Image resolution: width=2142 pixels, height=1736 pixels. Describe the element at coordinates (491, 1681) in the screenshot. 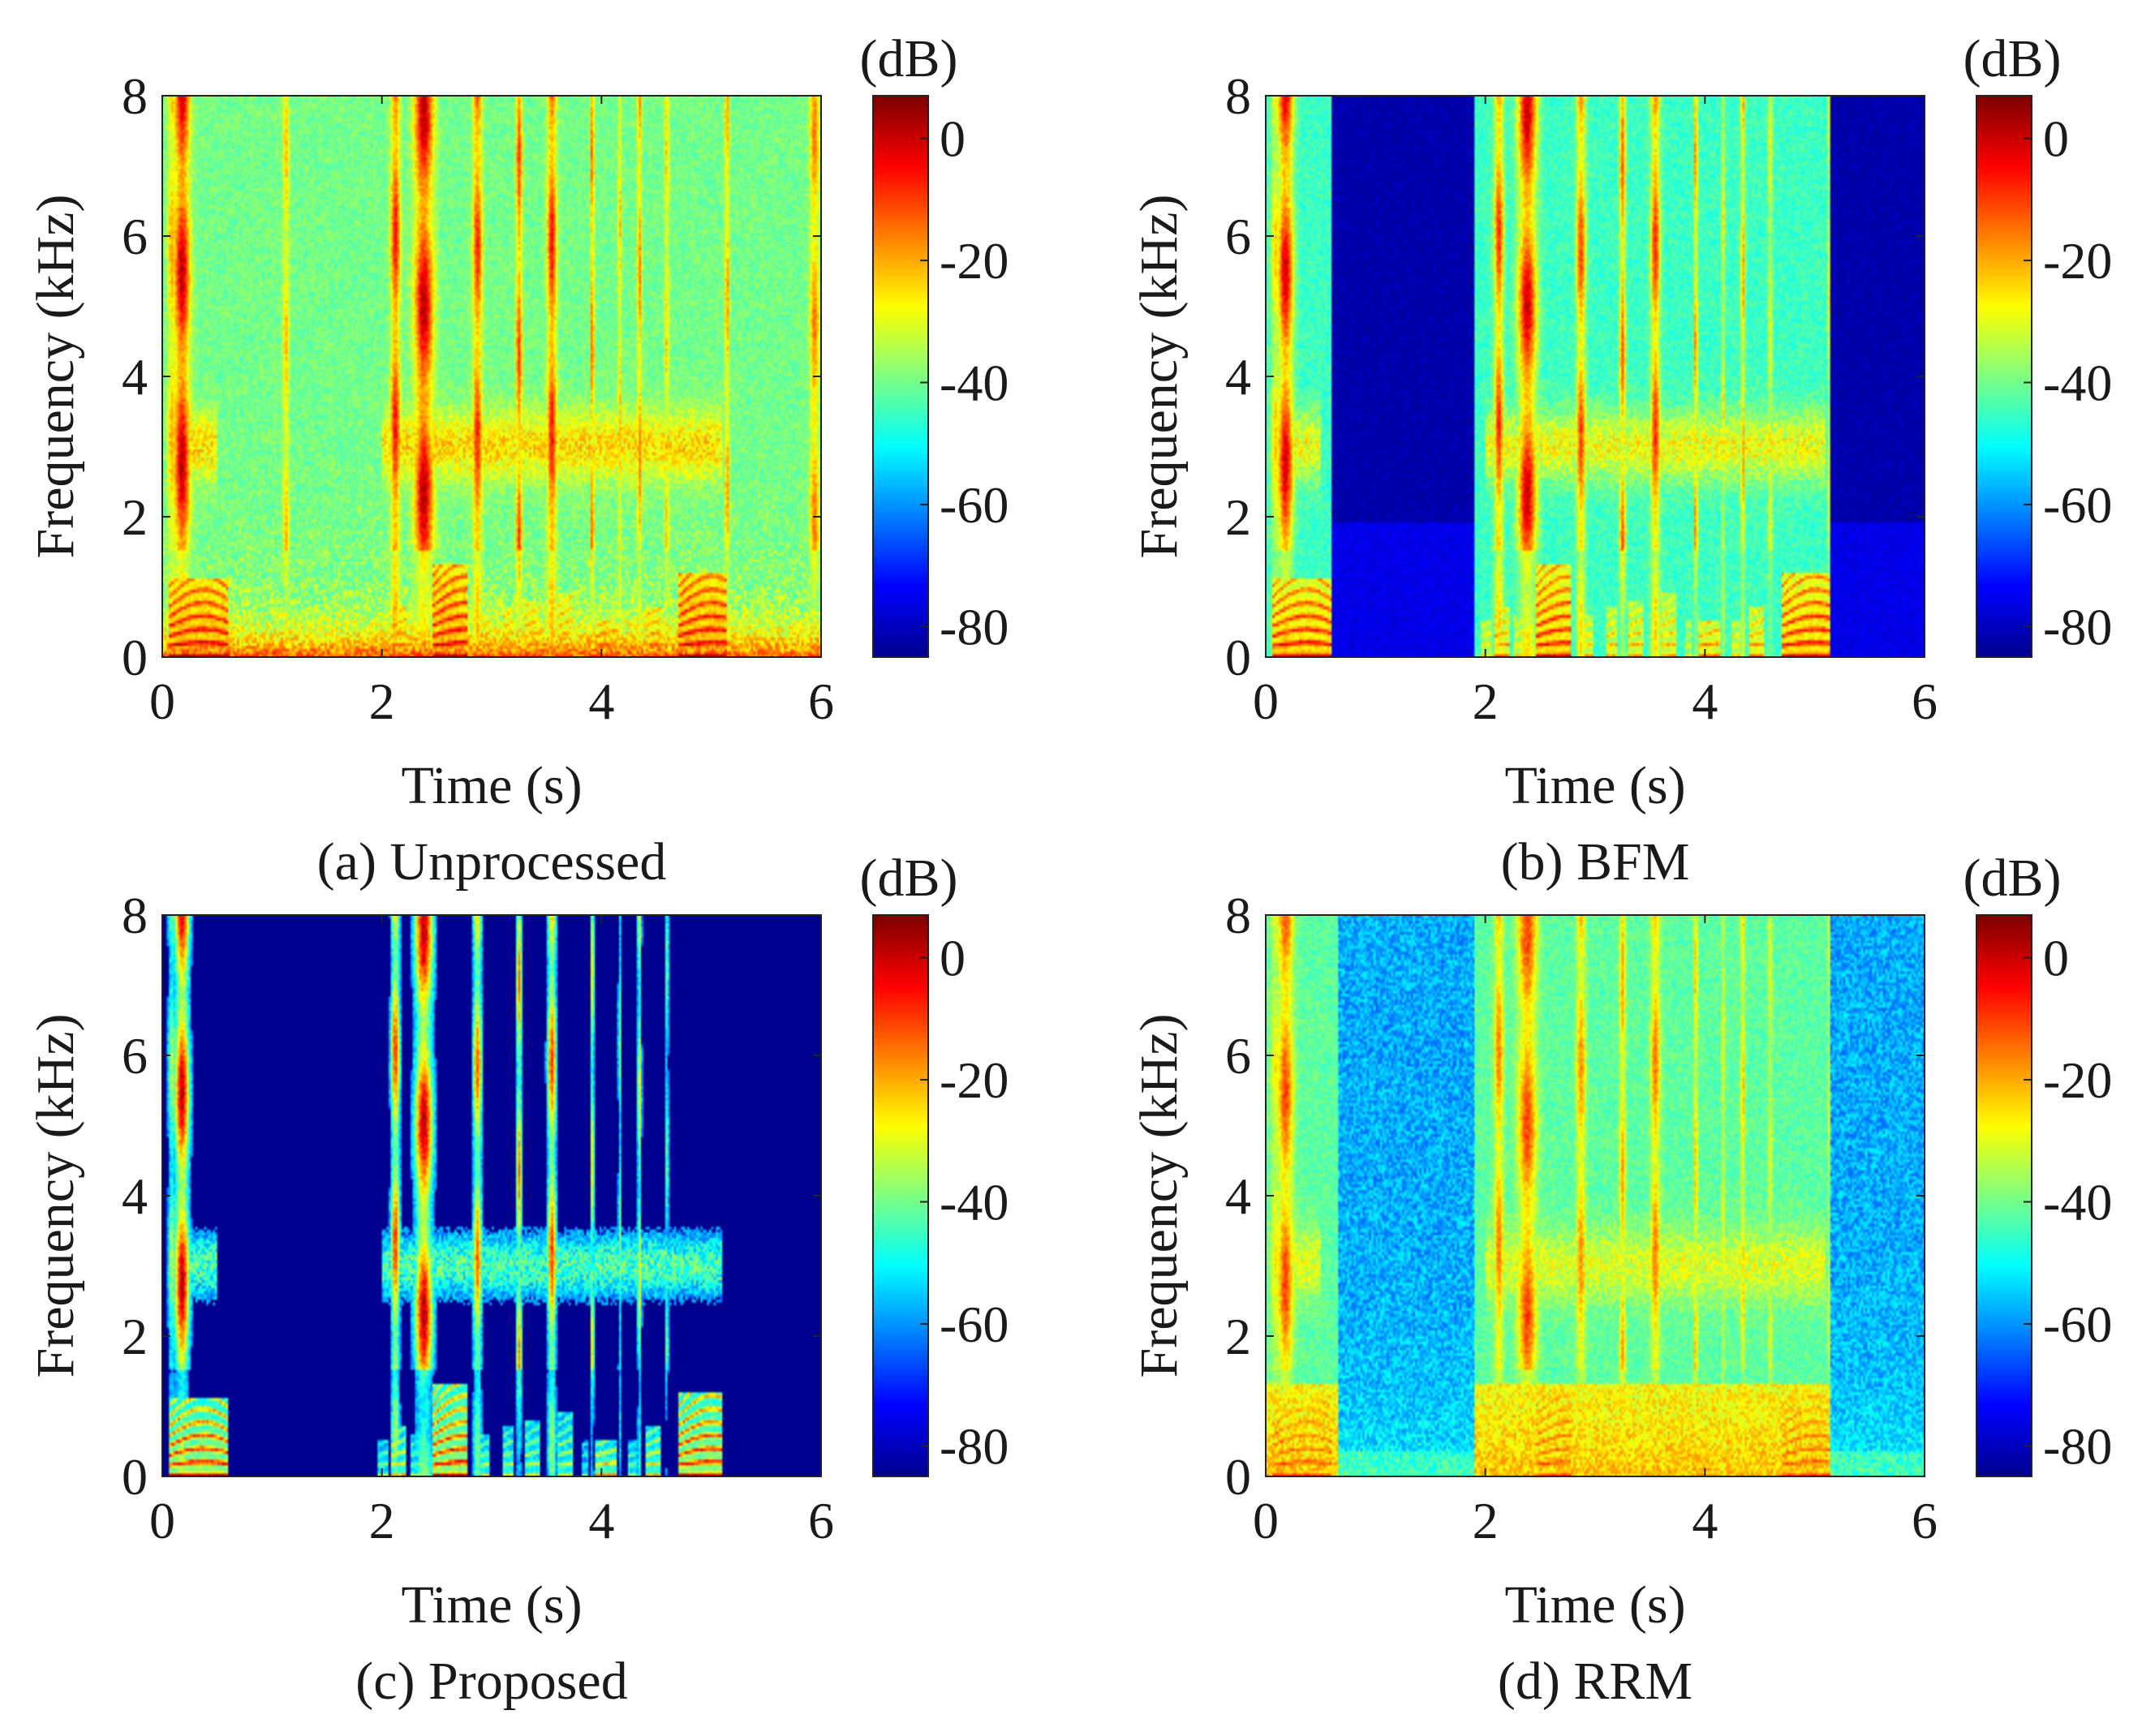

I see `panel-caption: (c) Proposed` at that location.